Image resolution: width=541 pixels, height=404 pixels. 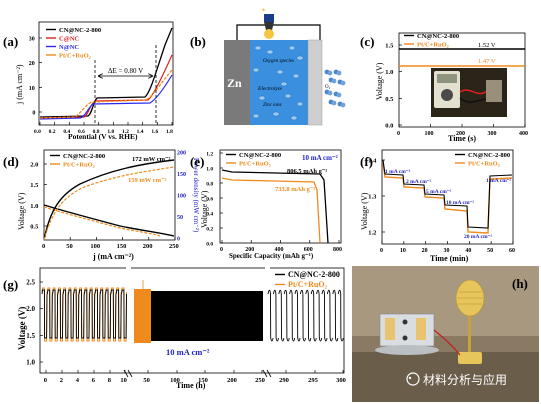 I want to click on panel-b-bulb-glass, so click(x=269, y=34).